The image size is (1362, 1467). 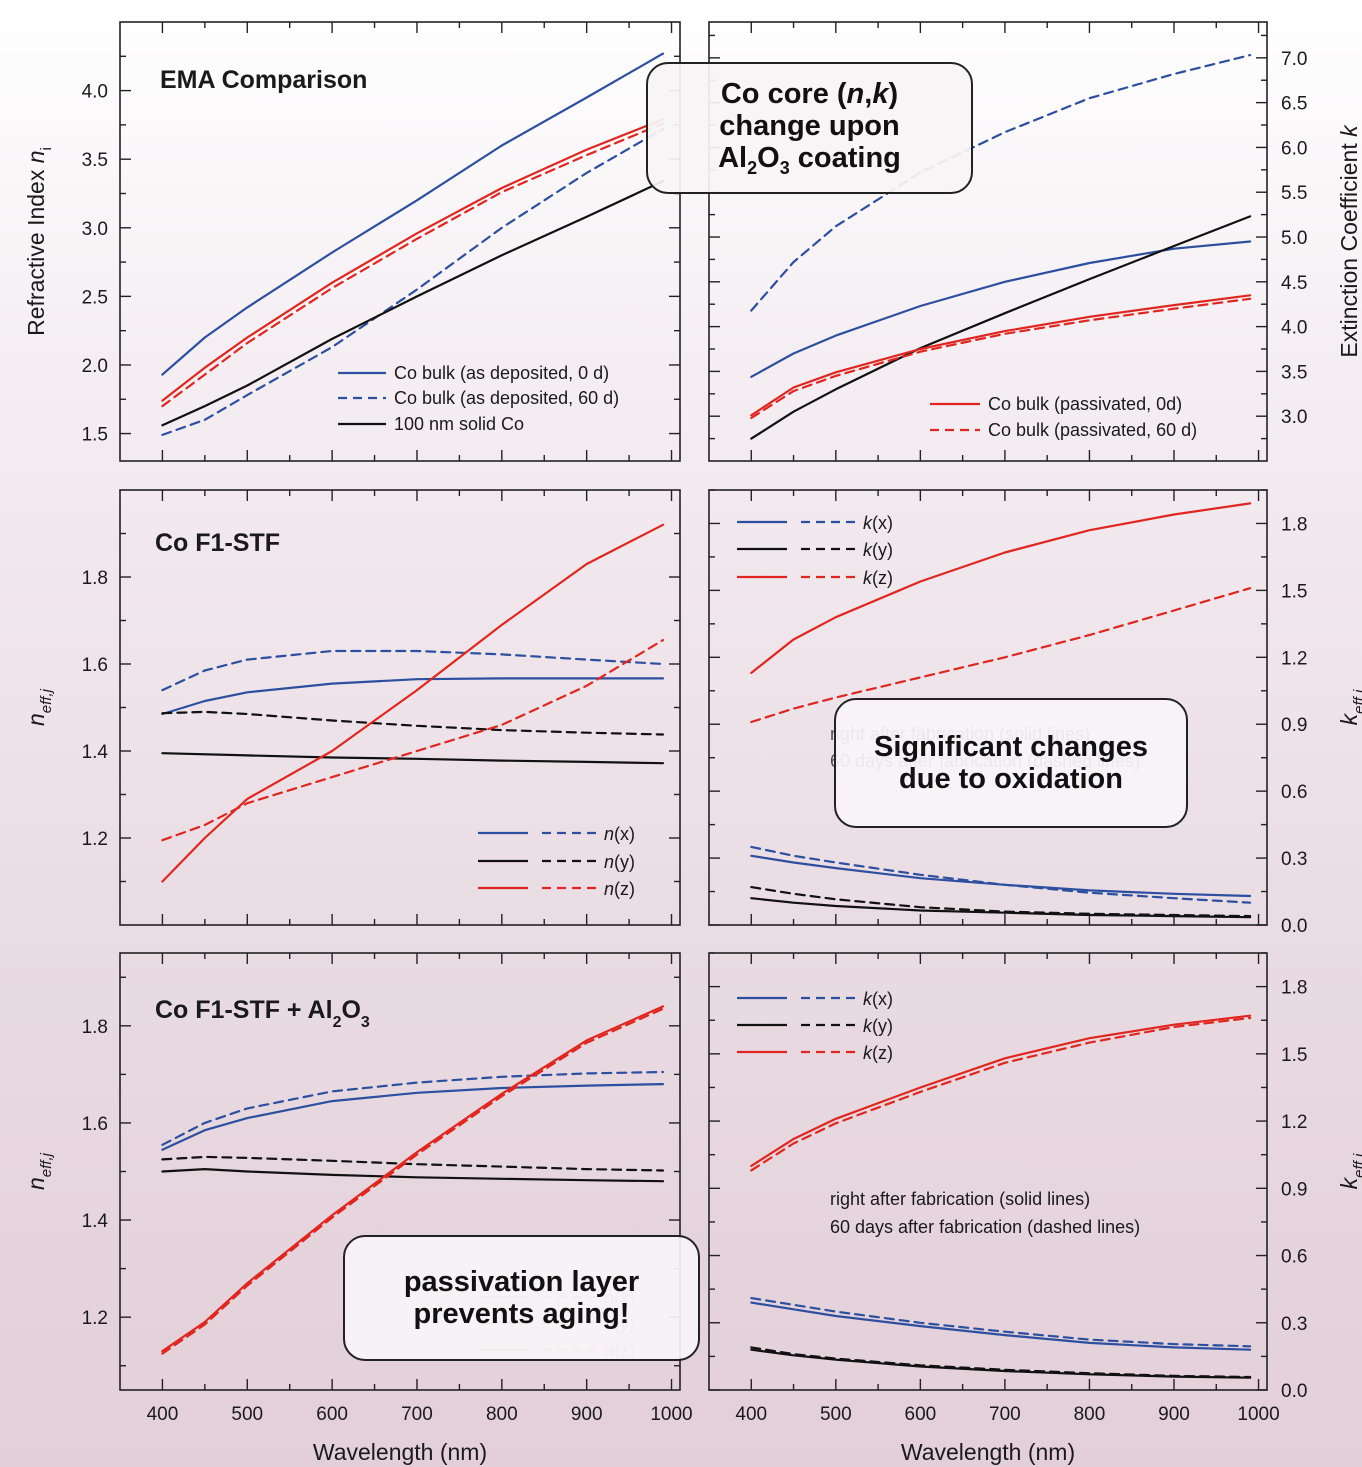 What do you see at coordinates (1294, 283) in the screenshot?
I see `y-tick-label: 4.5` at bounding box center [1294, 283].